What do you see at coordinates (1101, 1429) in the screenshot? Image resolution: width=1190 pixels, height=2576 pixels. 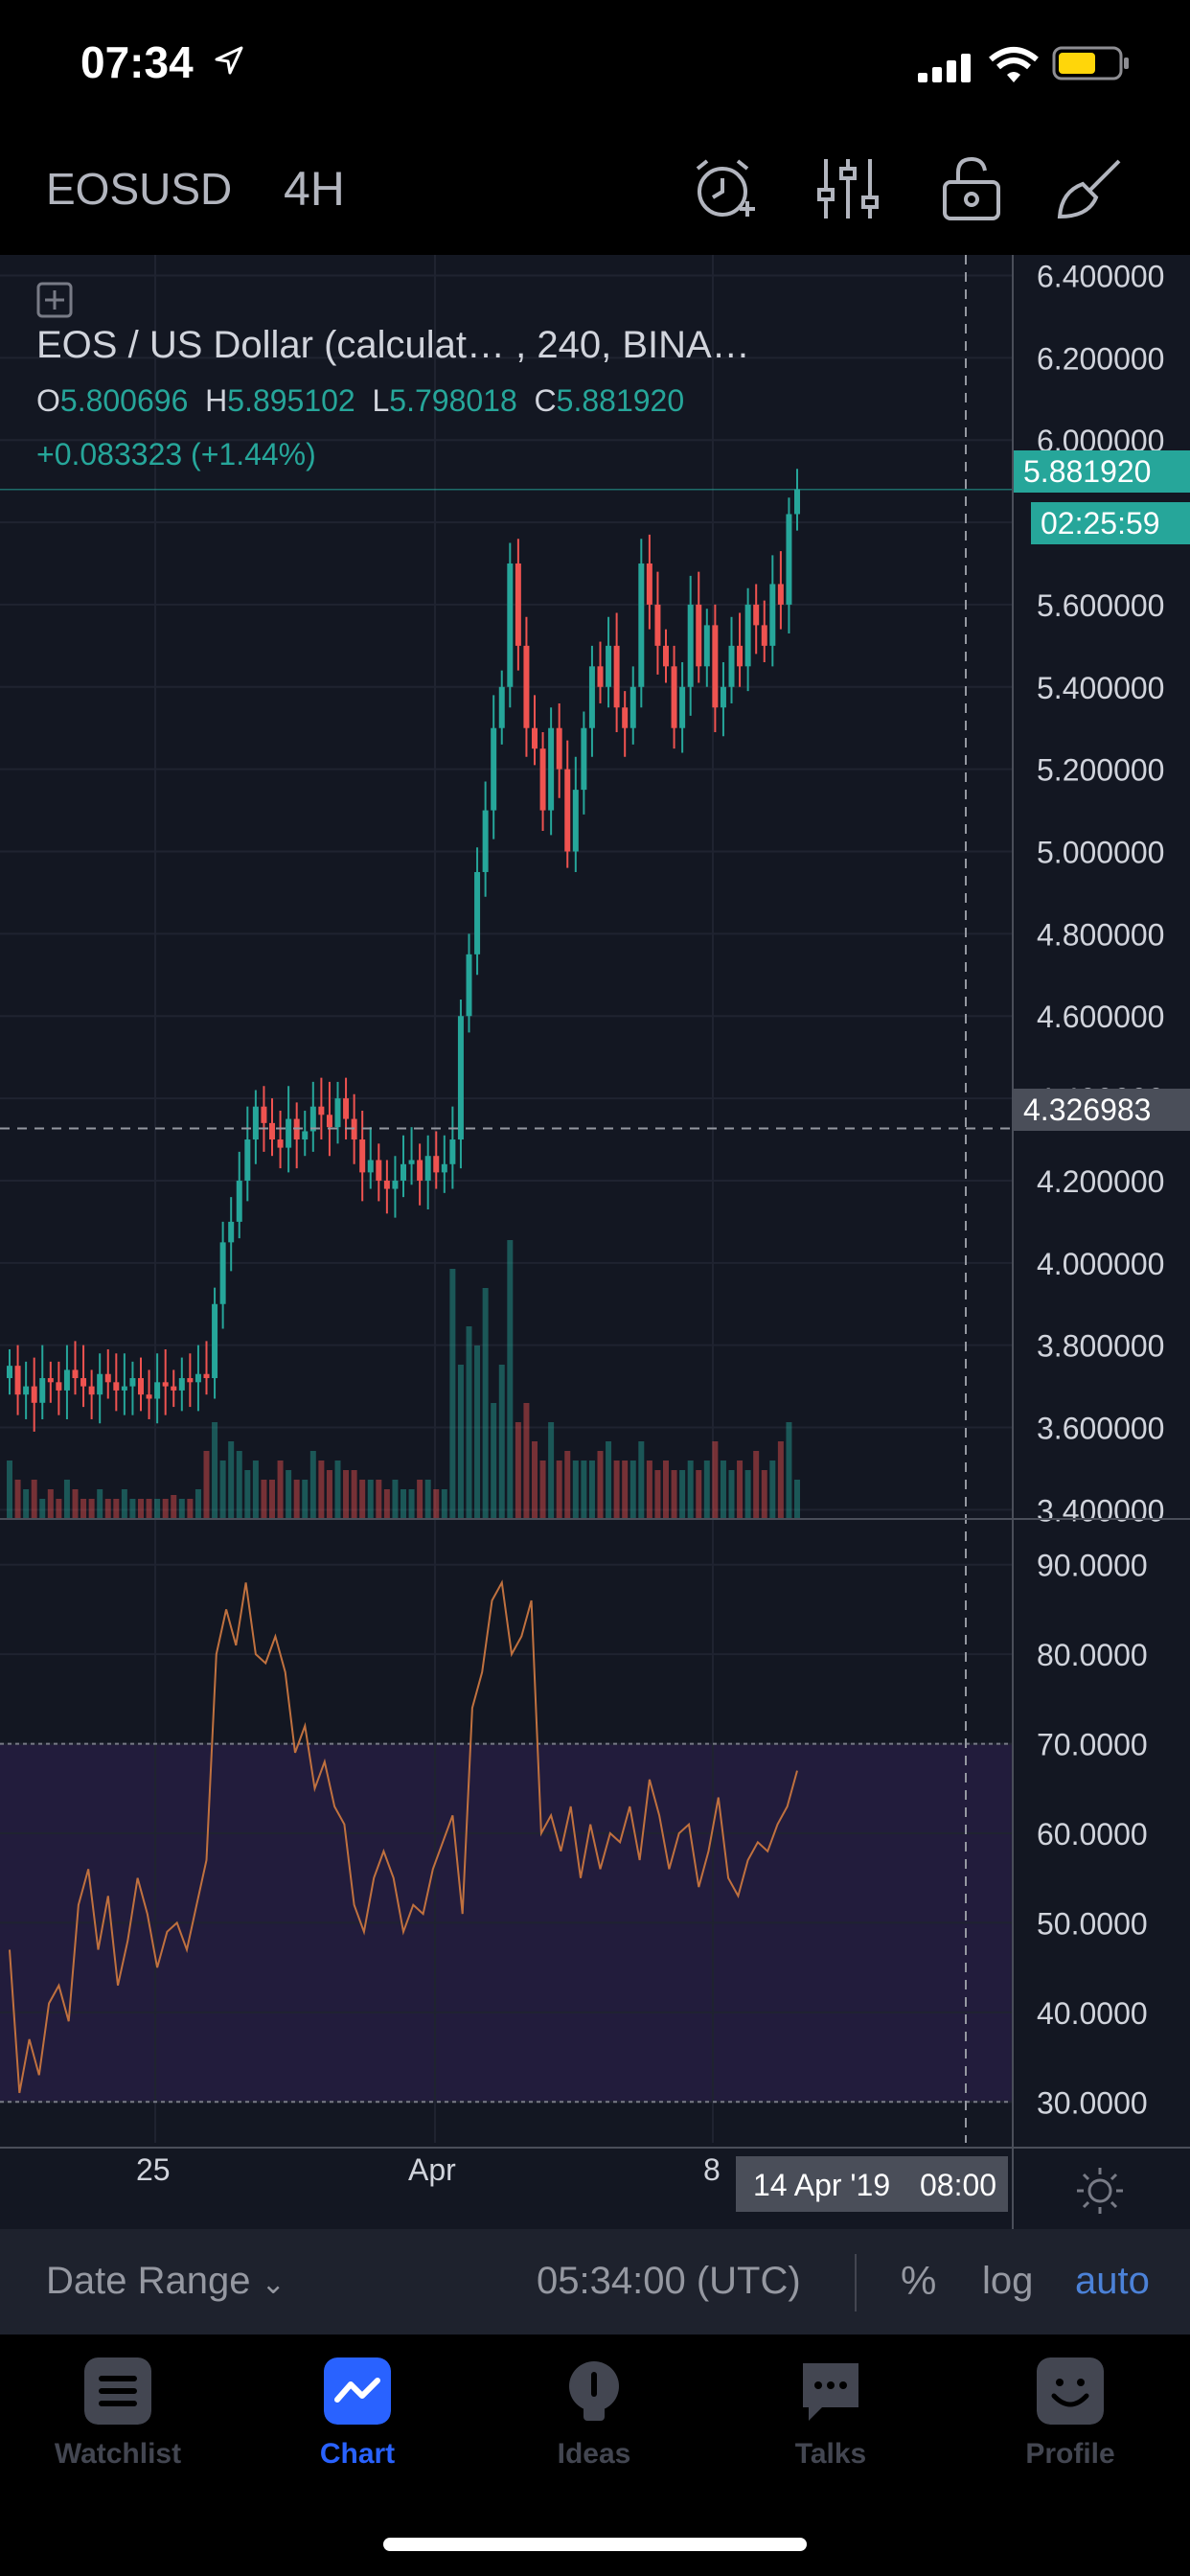 I see `price-axis-label: 3.600000` at bounding box center [1101, 1429].